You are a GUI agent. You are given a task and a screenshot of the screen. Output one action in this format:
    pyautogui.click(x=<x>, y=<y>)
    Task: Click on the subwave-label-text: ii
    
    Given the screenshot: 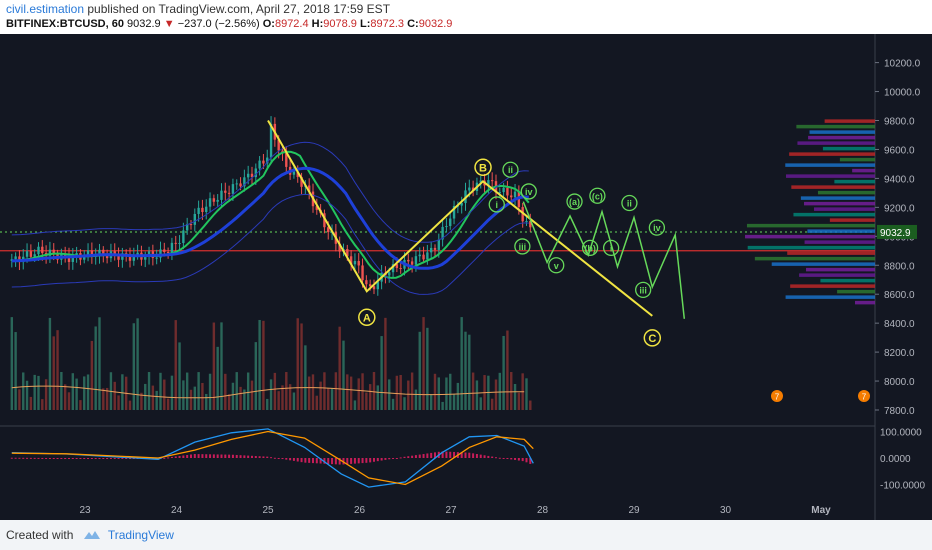 What is the action you would take?
    pyautogui.click(x=629, y=204)
    